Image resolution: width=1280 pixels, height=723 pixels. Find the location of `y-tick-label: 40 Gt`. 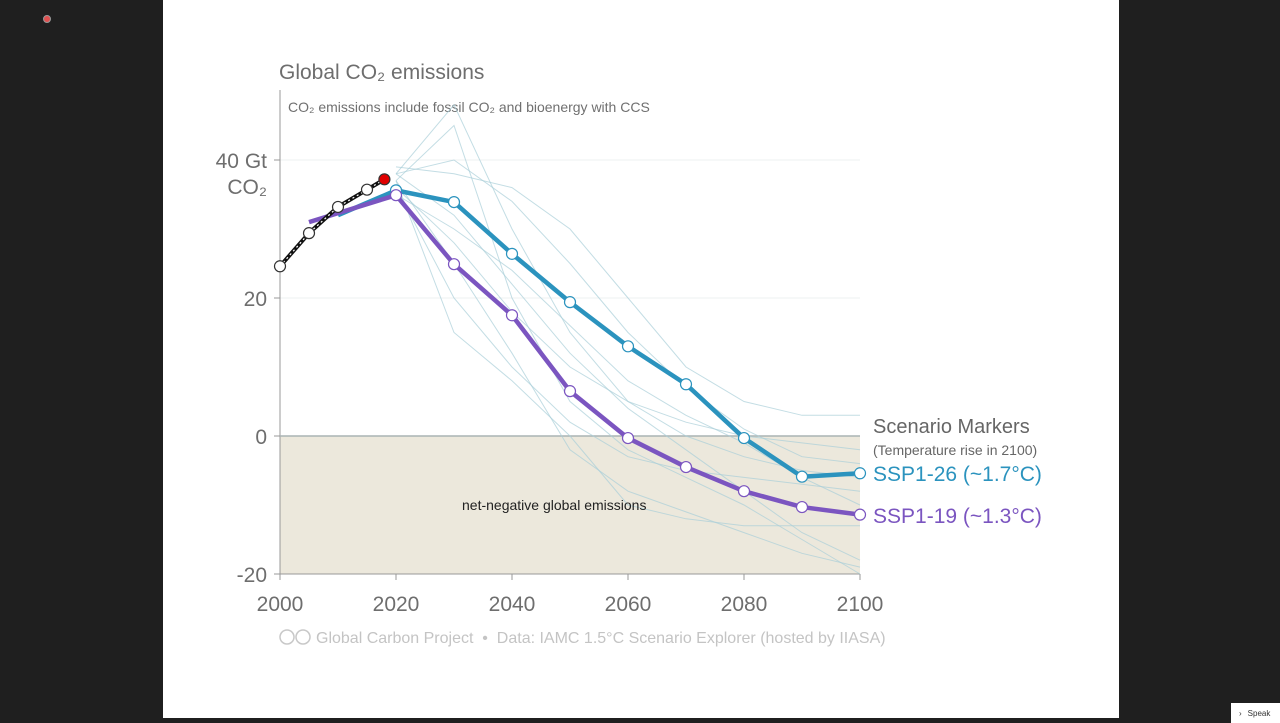

y-tick-label: 40 Gt is located at coordinates (242, 161).